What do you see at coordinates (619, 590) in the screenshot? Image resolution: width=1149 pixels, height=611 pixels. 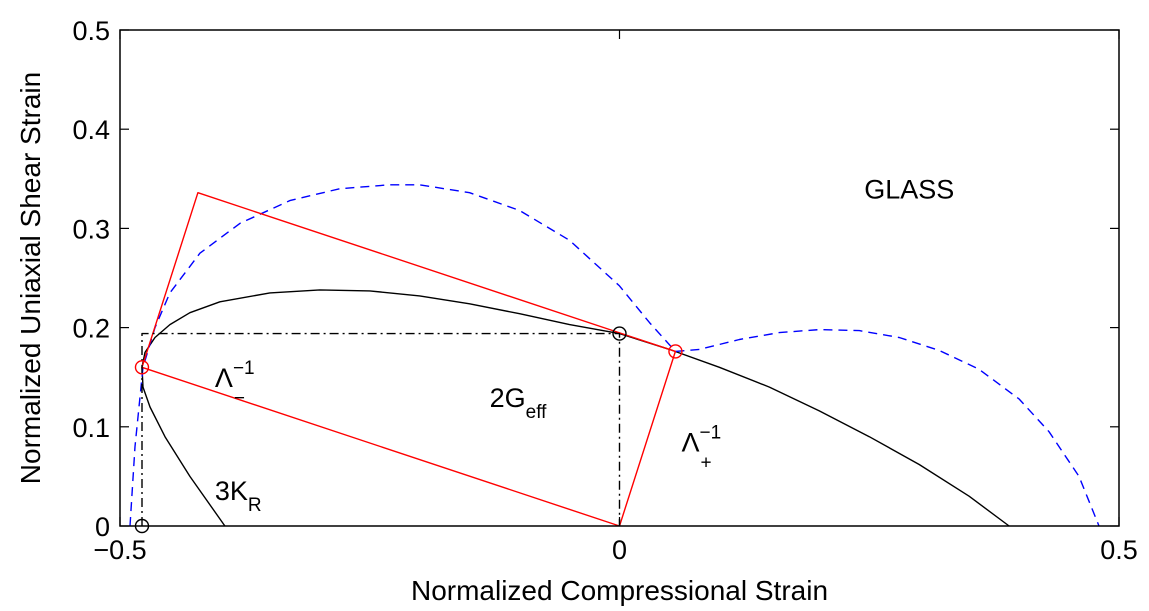 I see `x-axis-title: Normalized Compressional Strain` at bounding box center [619, 590].